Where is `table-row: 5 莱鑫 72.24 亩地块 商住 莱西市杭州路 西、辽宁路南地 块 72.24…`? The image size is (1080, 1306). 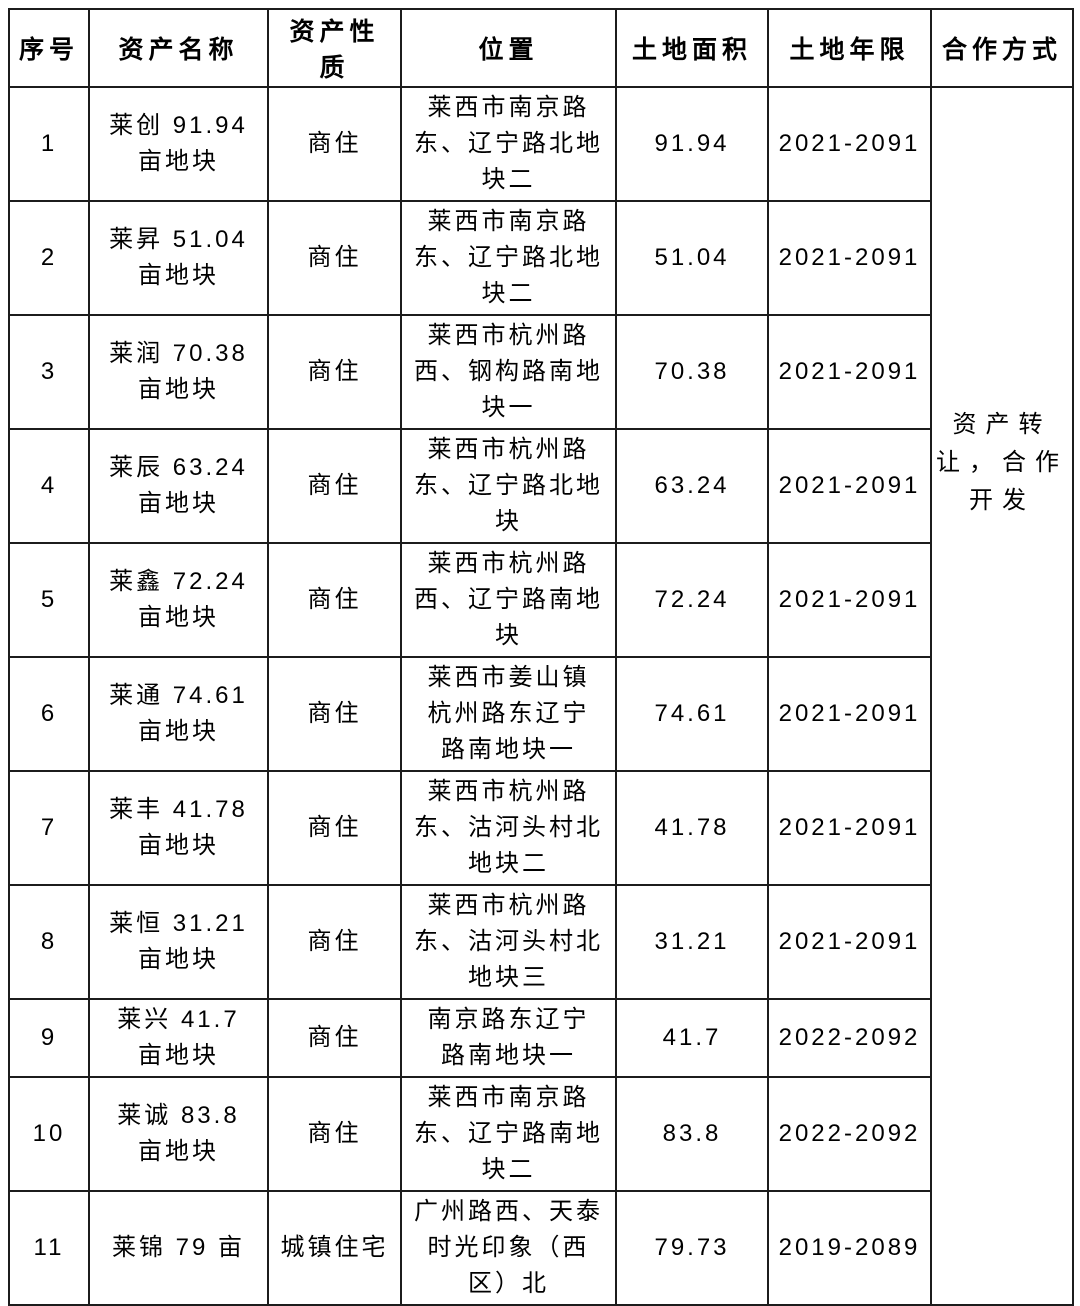
table-row: 5 莱鑫 72.24 亩地块 商住 莱西市杭州路 西、辽宁路南地 块 72.24… is located at coordinates (540, 600).